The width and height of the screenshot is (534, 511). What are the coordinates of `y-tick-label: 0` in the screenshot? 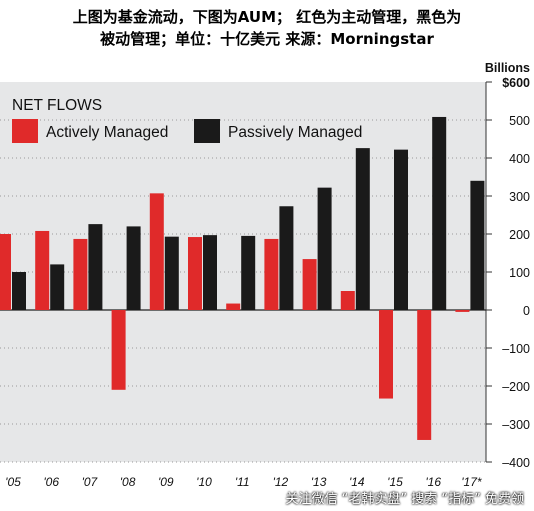 It's located at (526, 311).